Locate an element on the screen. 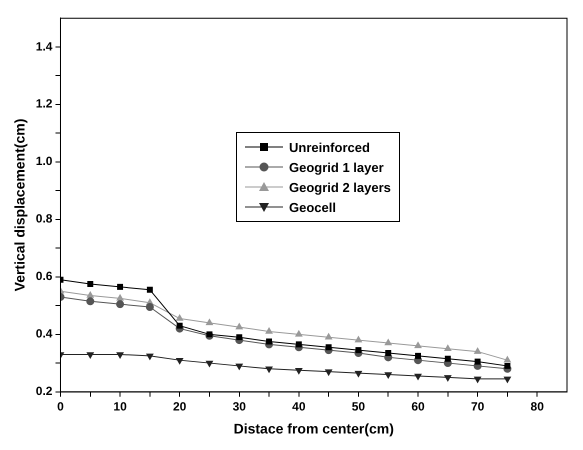 The width and height of the screenshot is (583, 450). y-tick-label: 1.2 is located at coordinates (44, 103).